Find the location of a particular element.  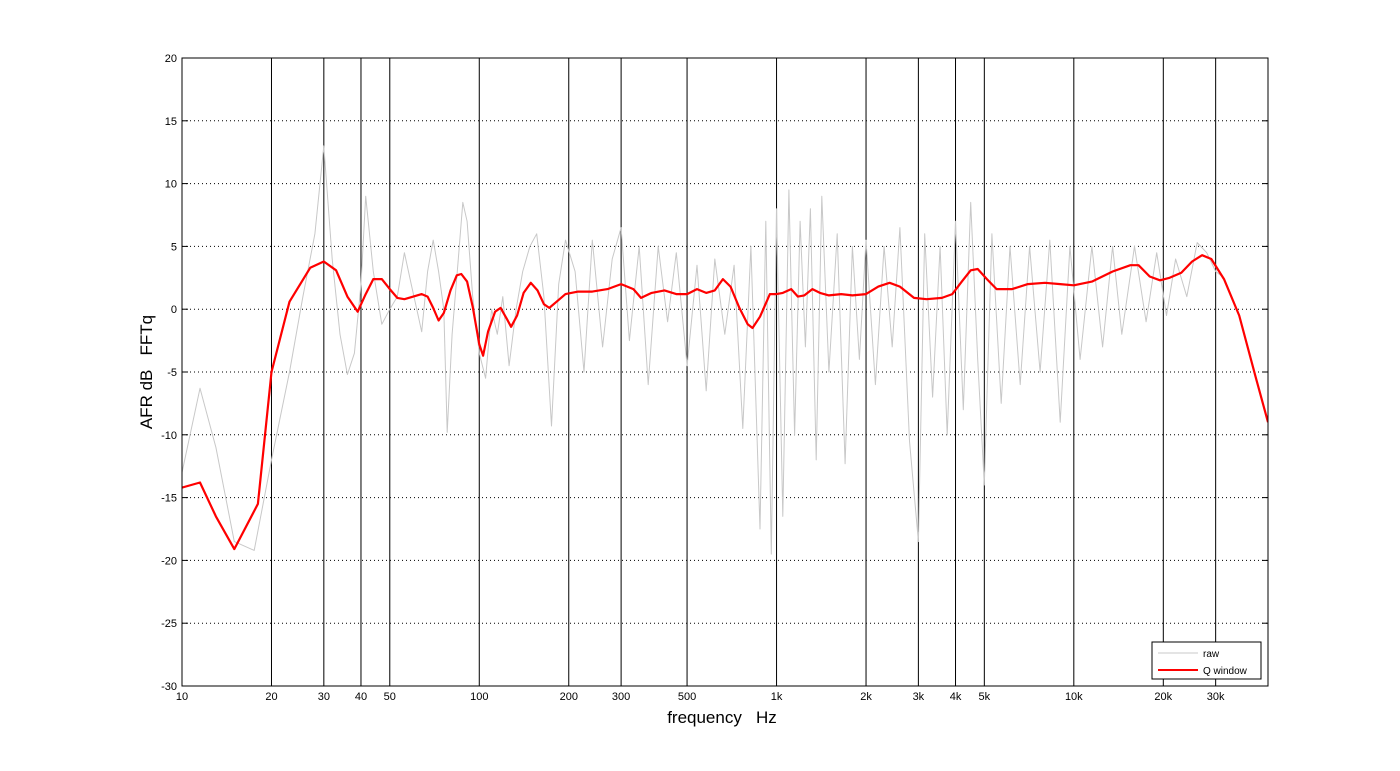

y-tick-label: 0 is located at coordinates (174, 310).